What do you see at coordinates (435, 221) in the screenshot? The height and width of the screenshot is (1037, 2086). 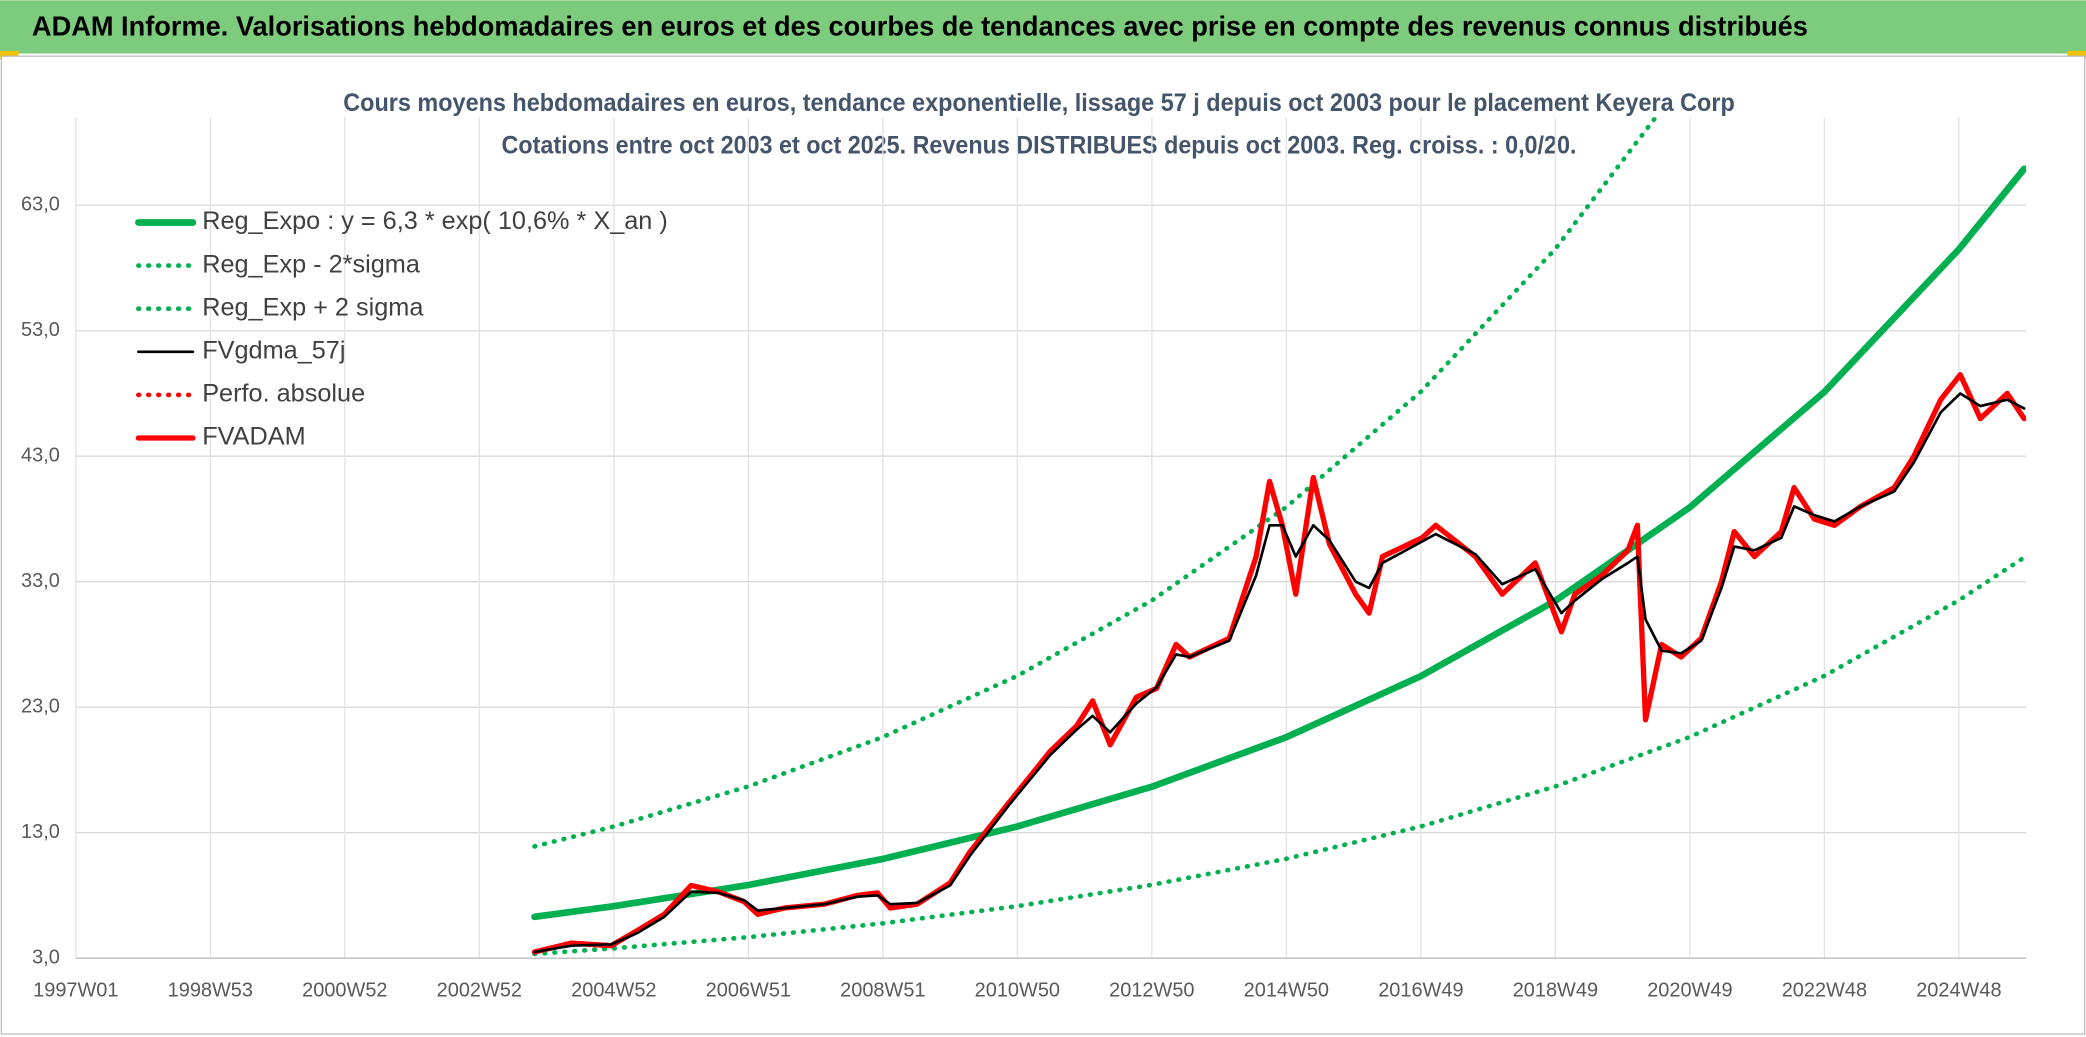 I see `legend-label: Reg_Expo : y = 6,3 * exp( 10,6% * X_an )` at bounding box center [435, 221].